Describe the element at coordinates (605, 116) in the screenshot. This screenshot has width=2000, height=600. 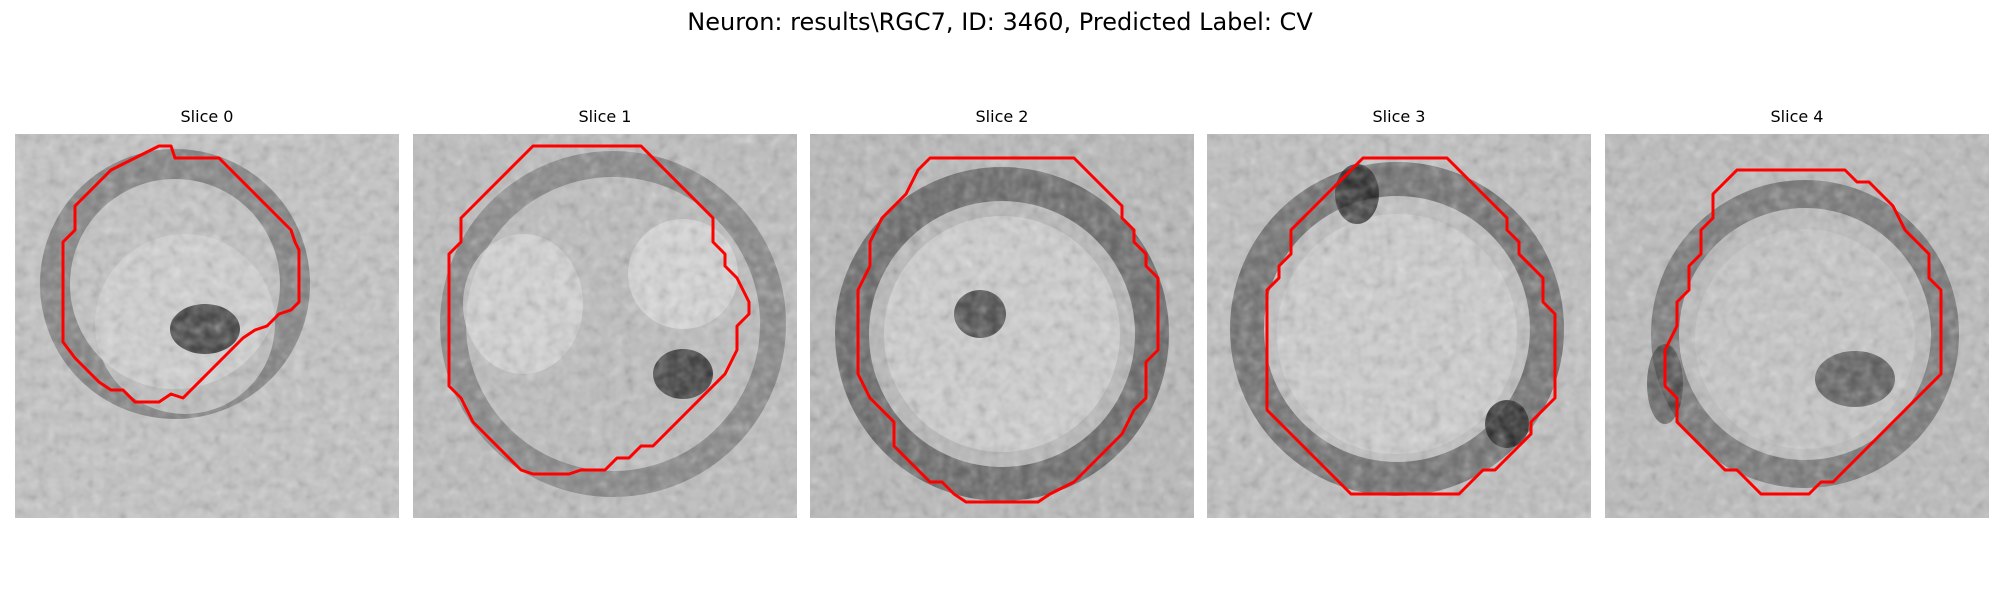
I see `slice-title: Slice 1` at that location.